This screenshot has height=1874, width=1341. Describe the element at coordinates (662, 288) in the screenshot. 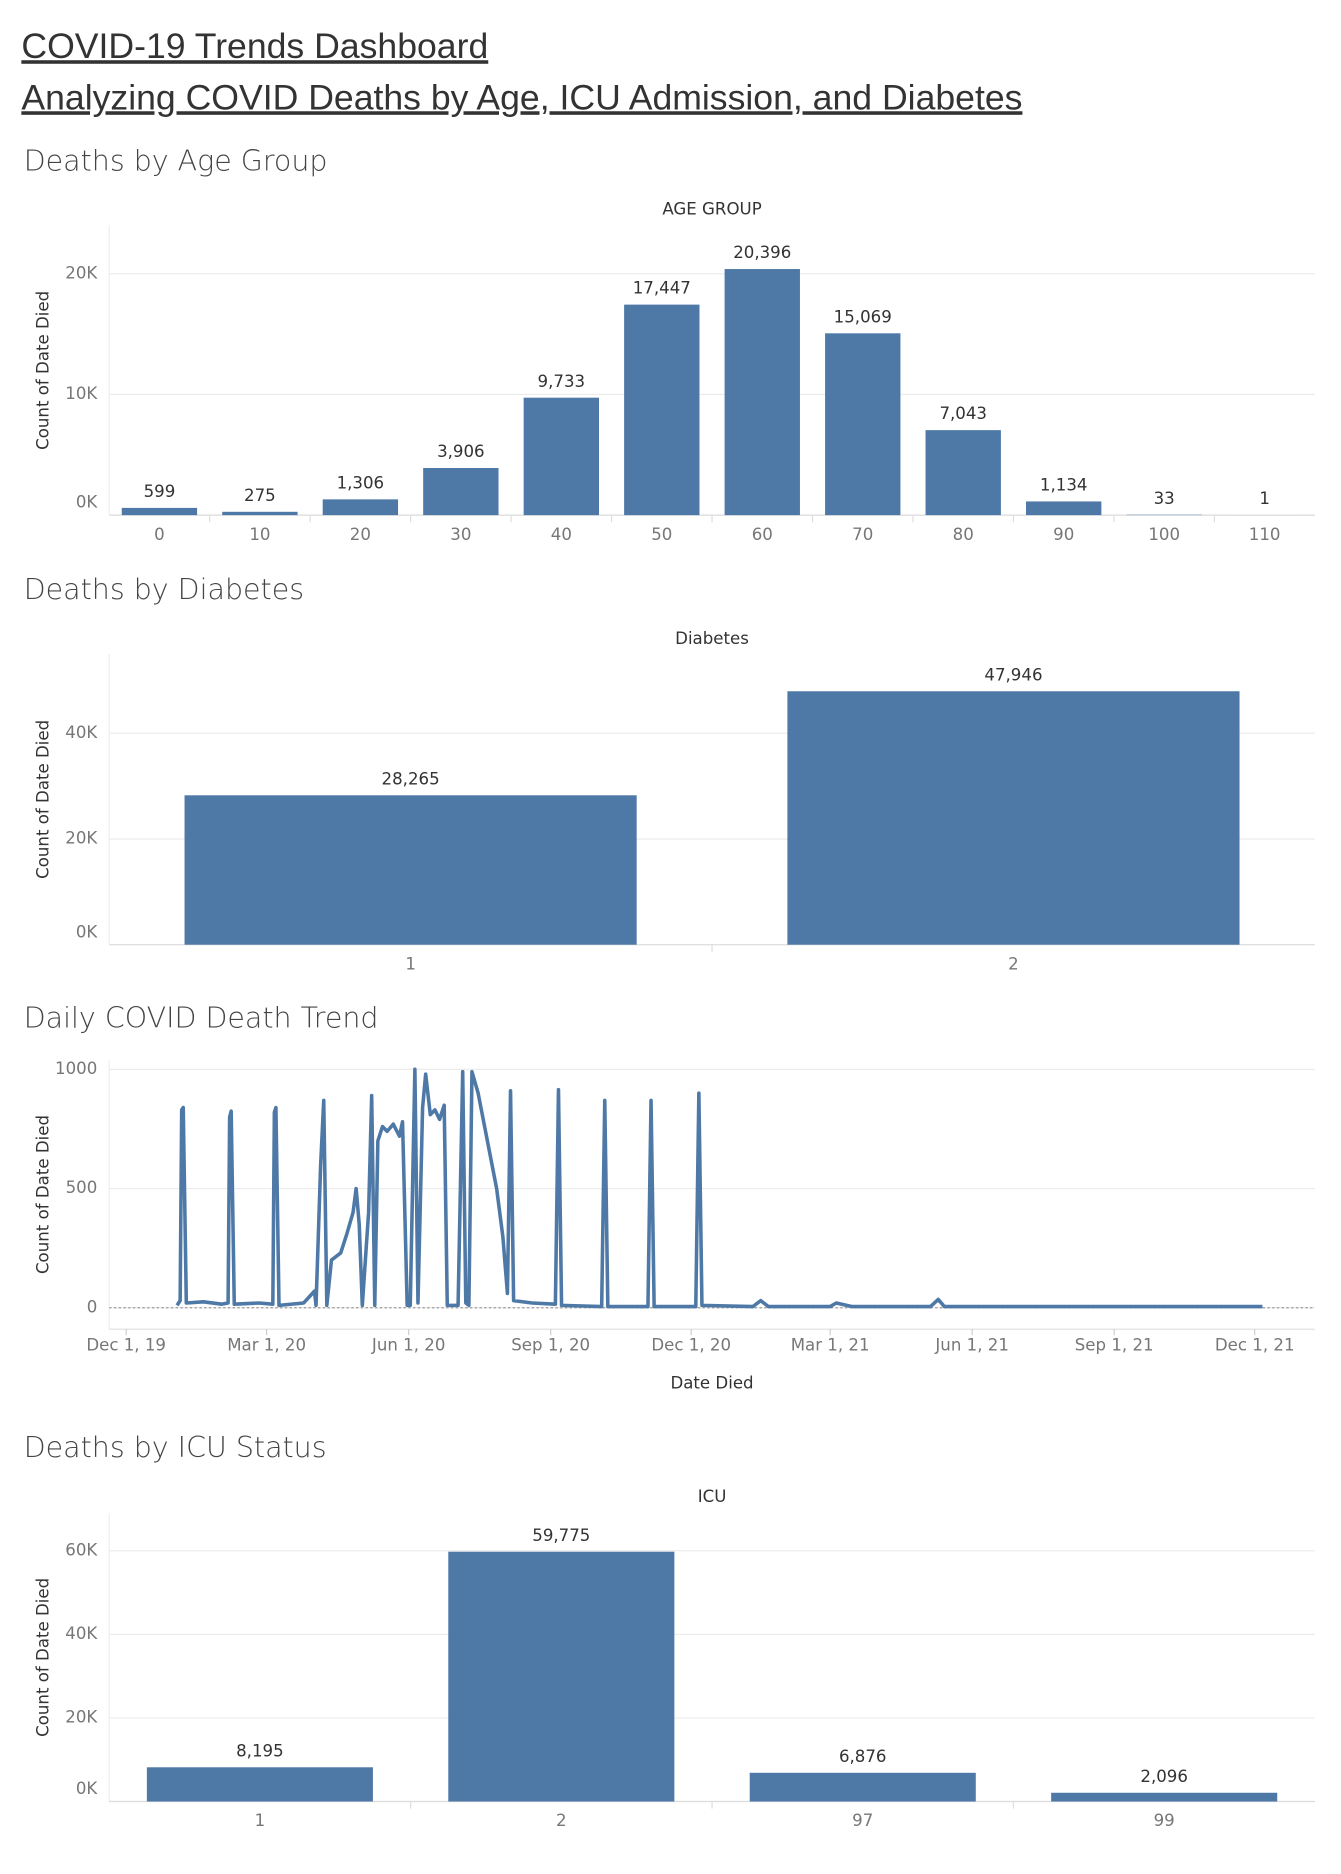

I see `data-label: 17,447` at that location.